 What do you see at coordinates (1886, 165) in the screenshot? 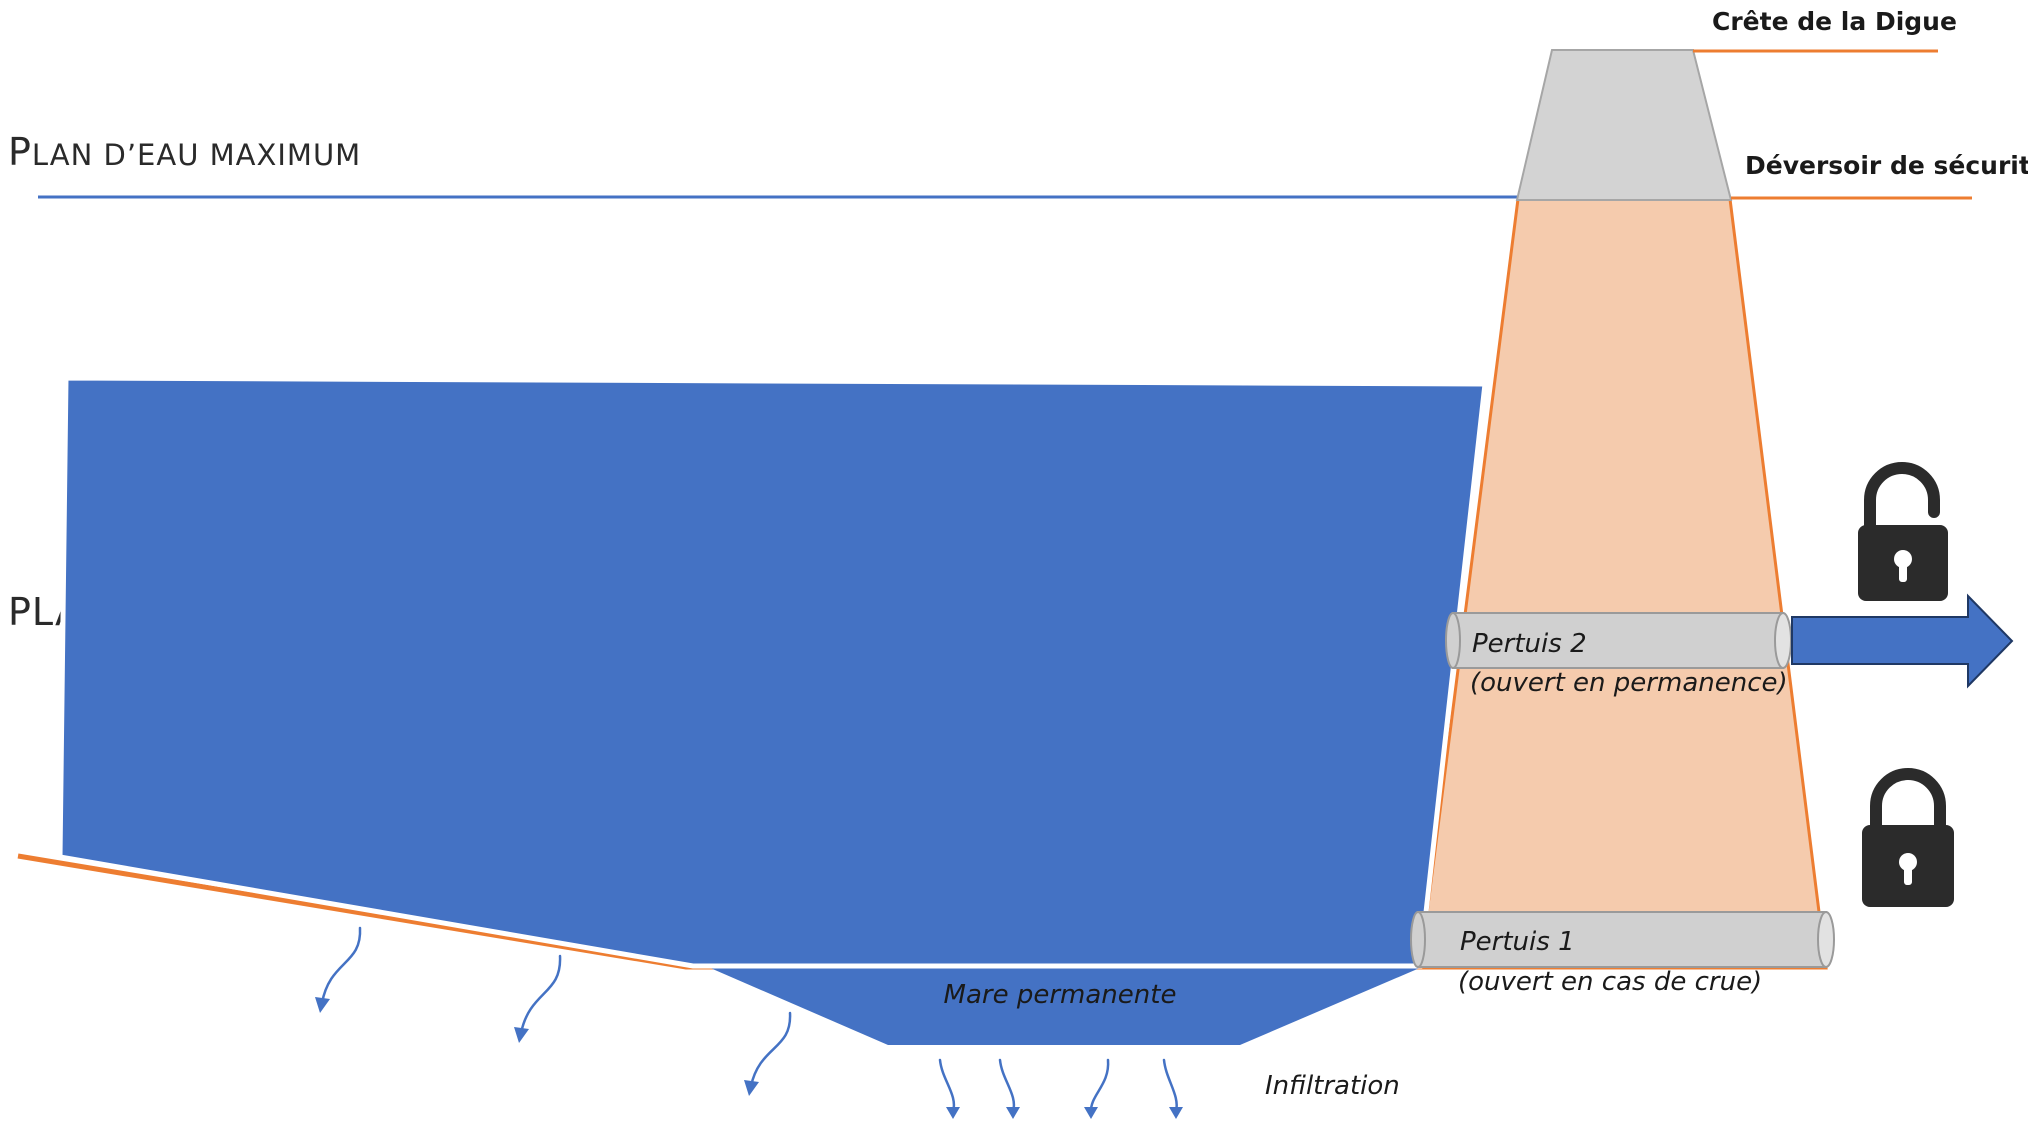
I see `spillway-label: Déversoir de sécurité` at bounding box center [1886, 165].